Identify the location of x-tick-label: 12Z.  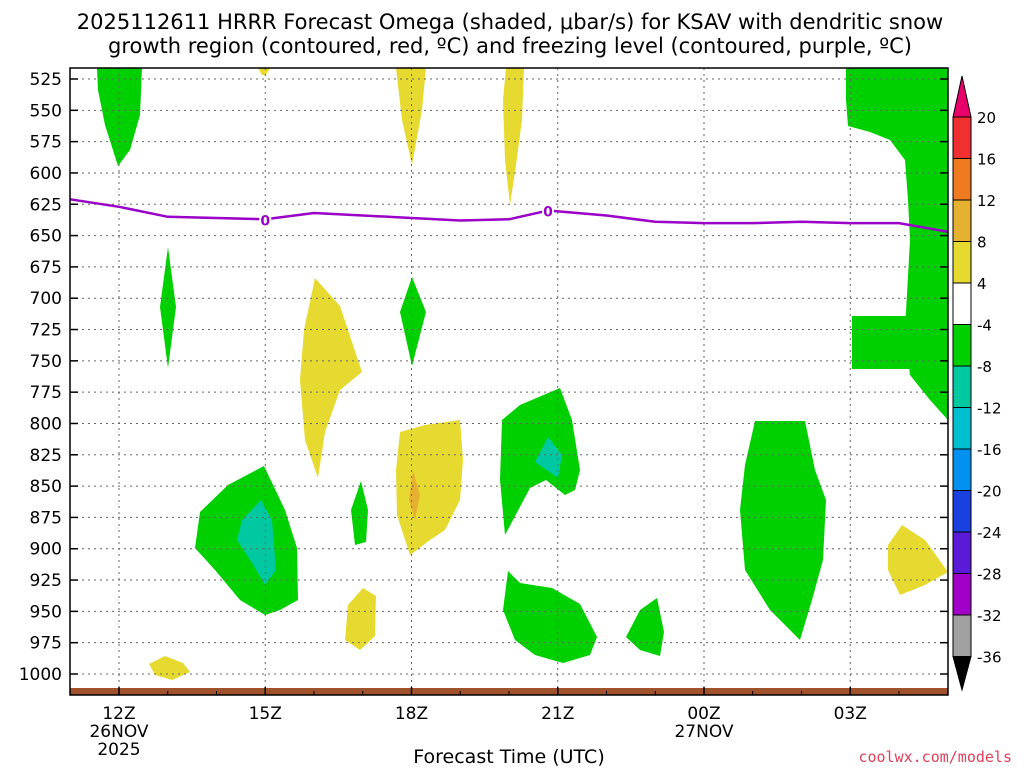
(118, 714).